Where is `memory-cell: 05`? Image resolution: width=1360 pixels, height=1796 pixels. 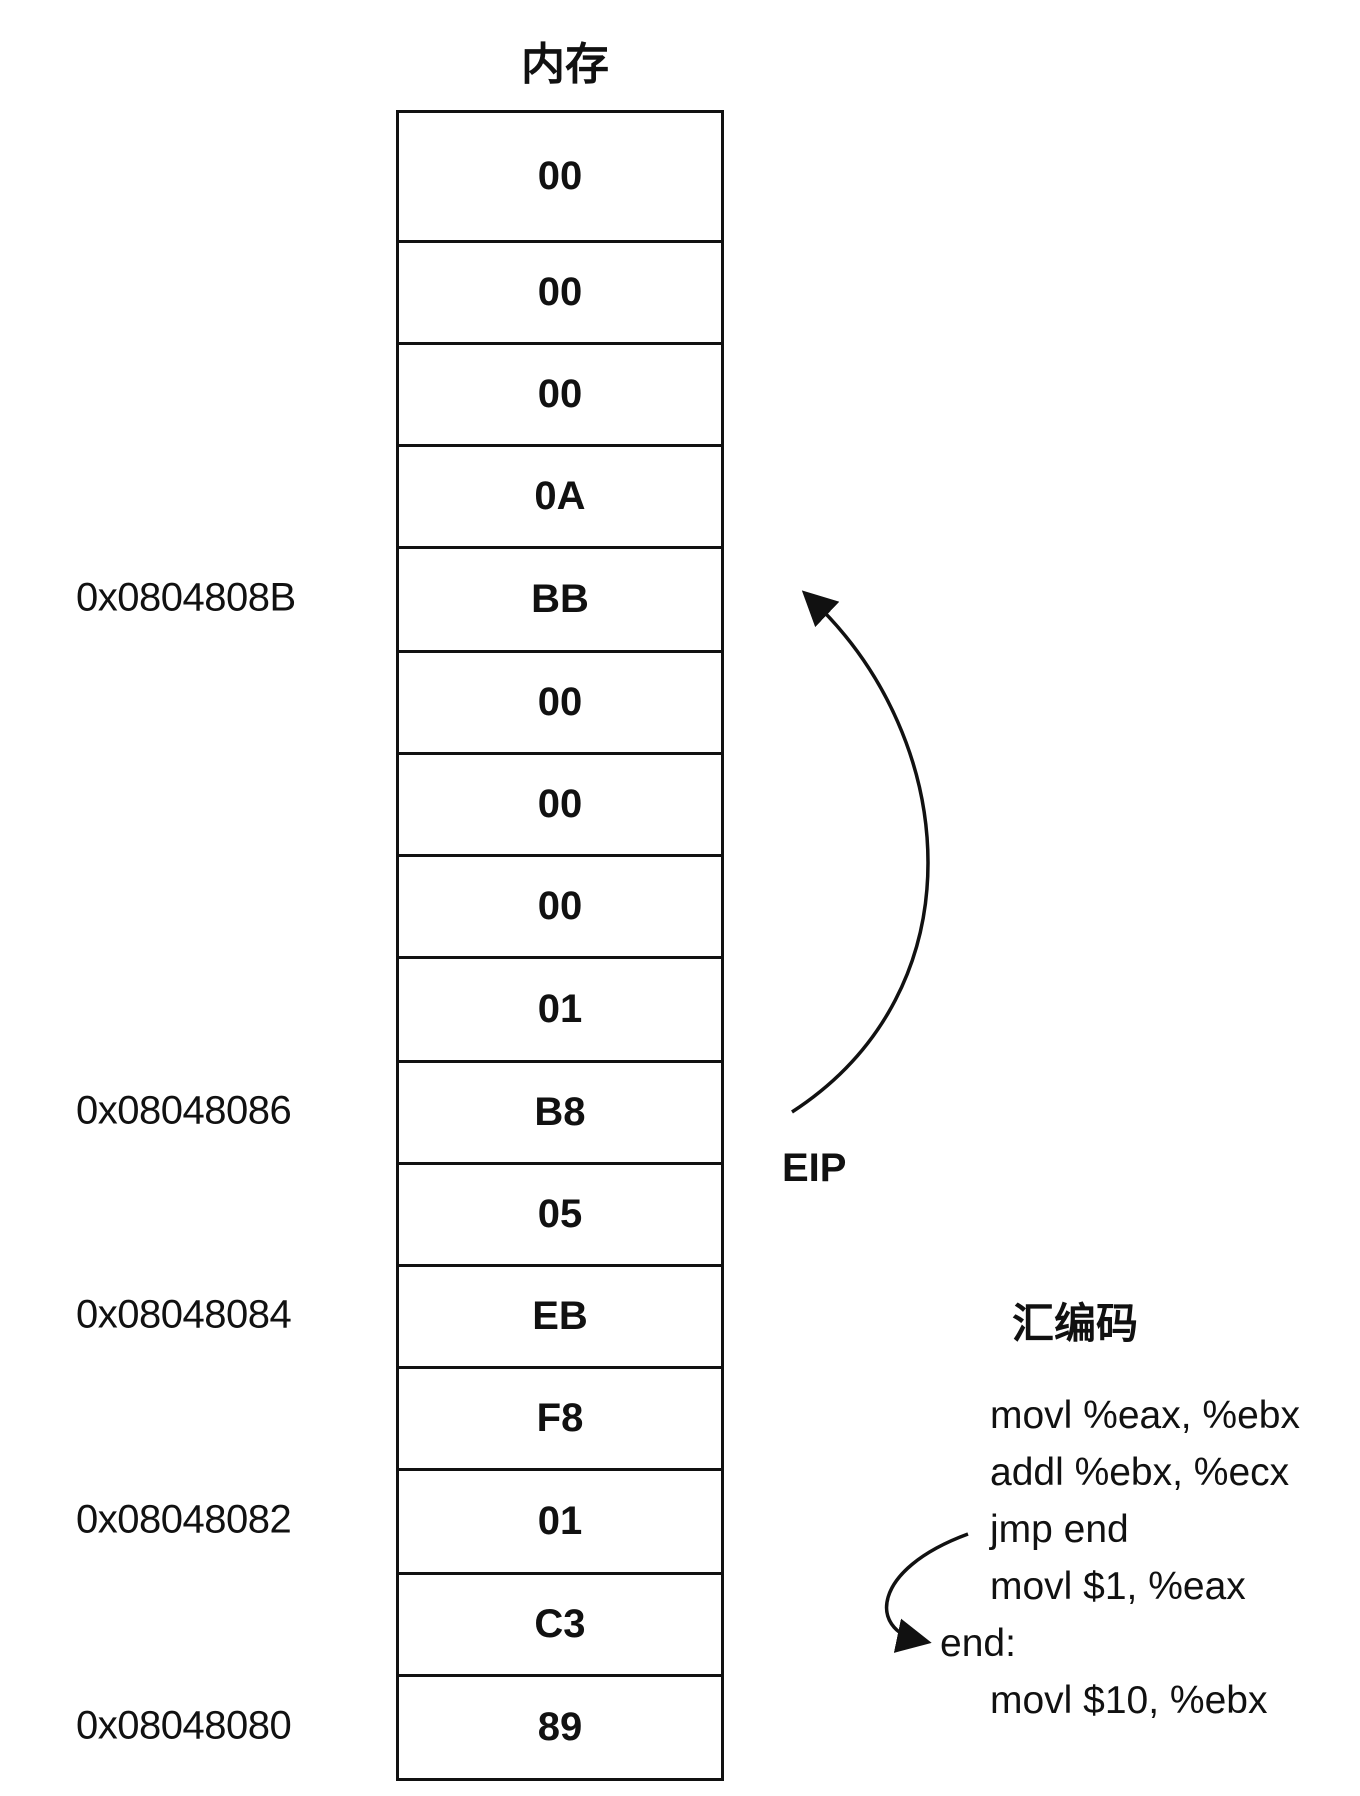
memory-cell: 05 is located at coordinates (560, 1214).